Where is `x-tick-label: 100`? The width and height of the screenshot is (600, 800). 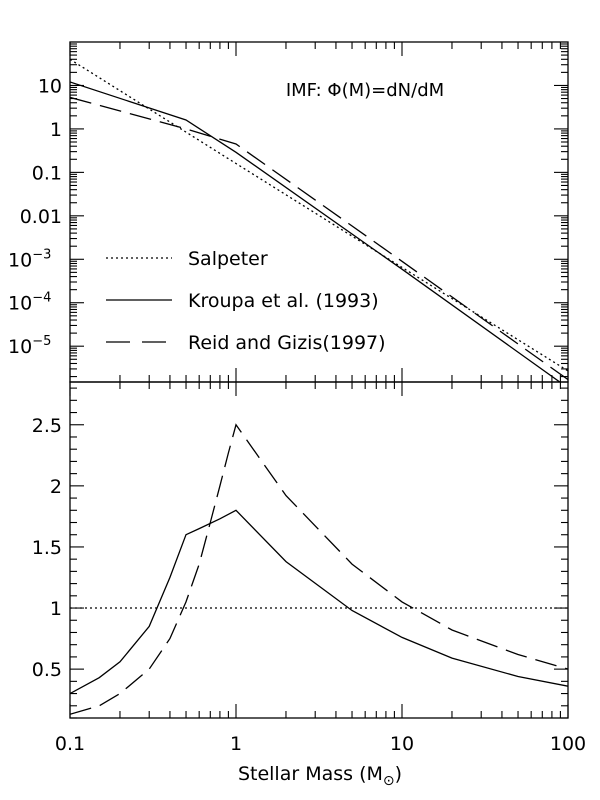 x-tick-label: 100 is located at coordinates (568, 744).